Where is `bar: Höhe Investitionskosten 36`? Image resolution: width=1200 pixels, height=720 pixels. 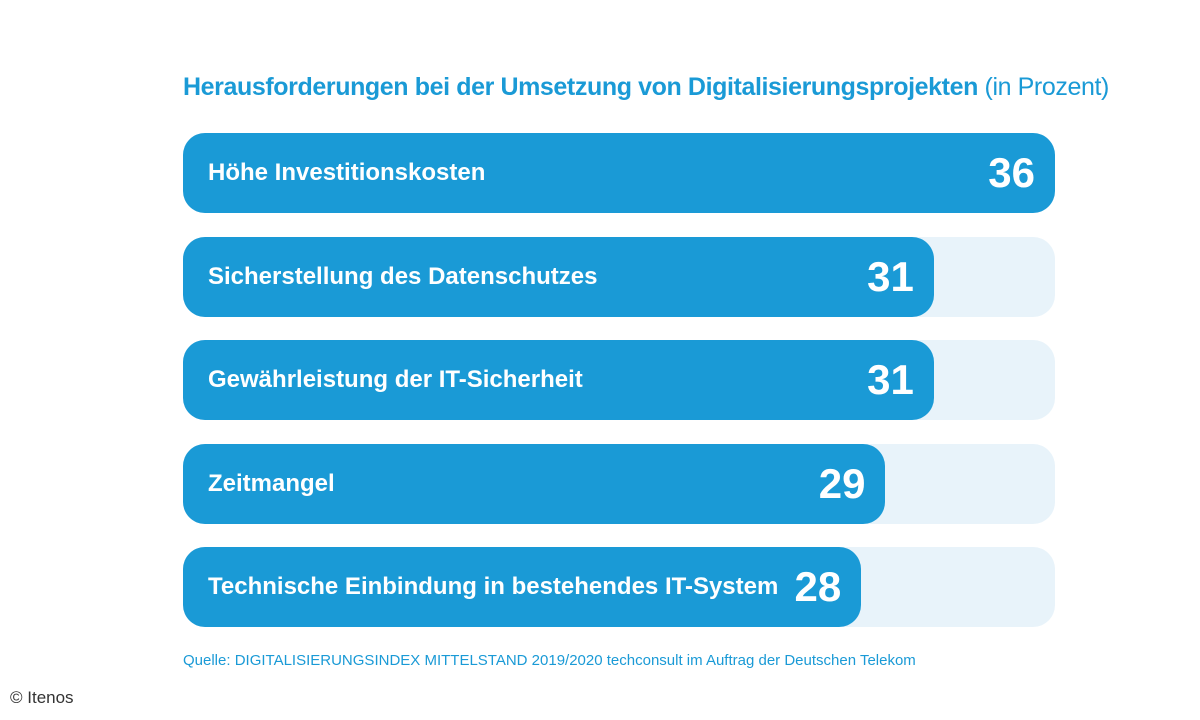
bar: Höhe Investitionskosten 36 is located at coordinates (619, 173).